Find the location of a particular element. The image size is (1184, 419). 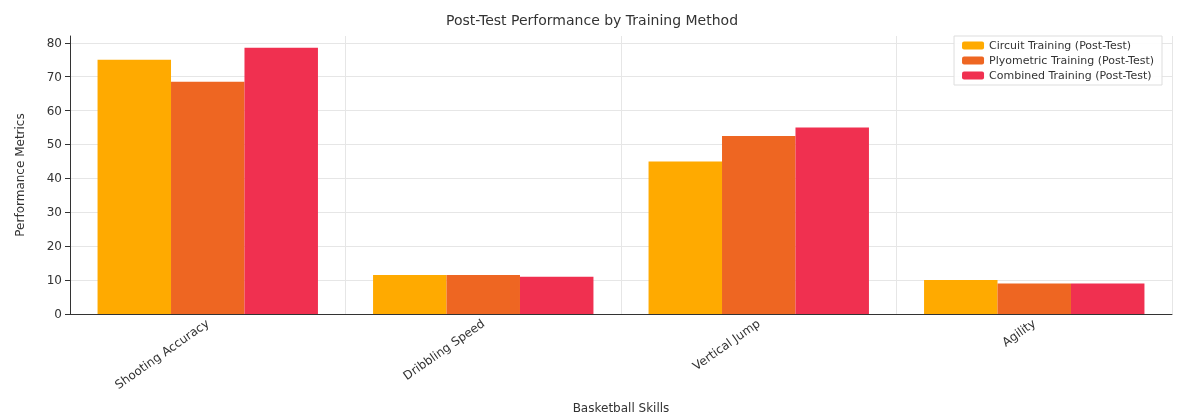

y-tick-label: 40 is located at coordinates (54, 178).